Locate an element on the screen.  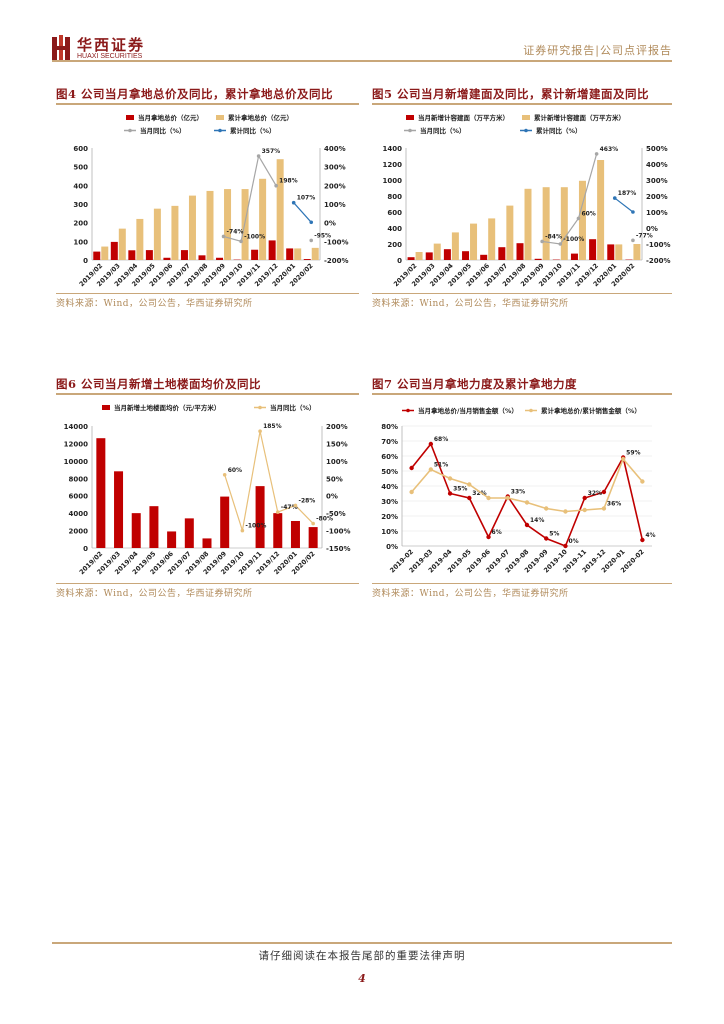
series-line is located at coordinates (302, 212).